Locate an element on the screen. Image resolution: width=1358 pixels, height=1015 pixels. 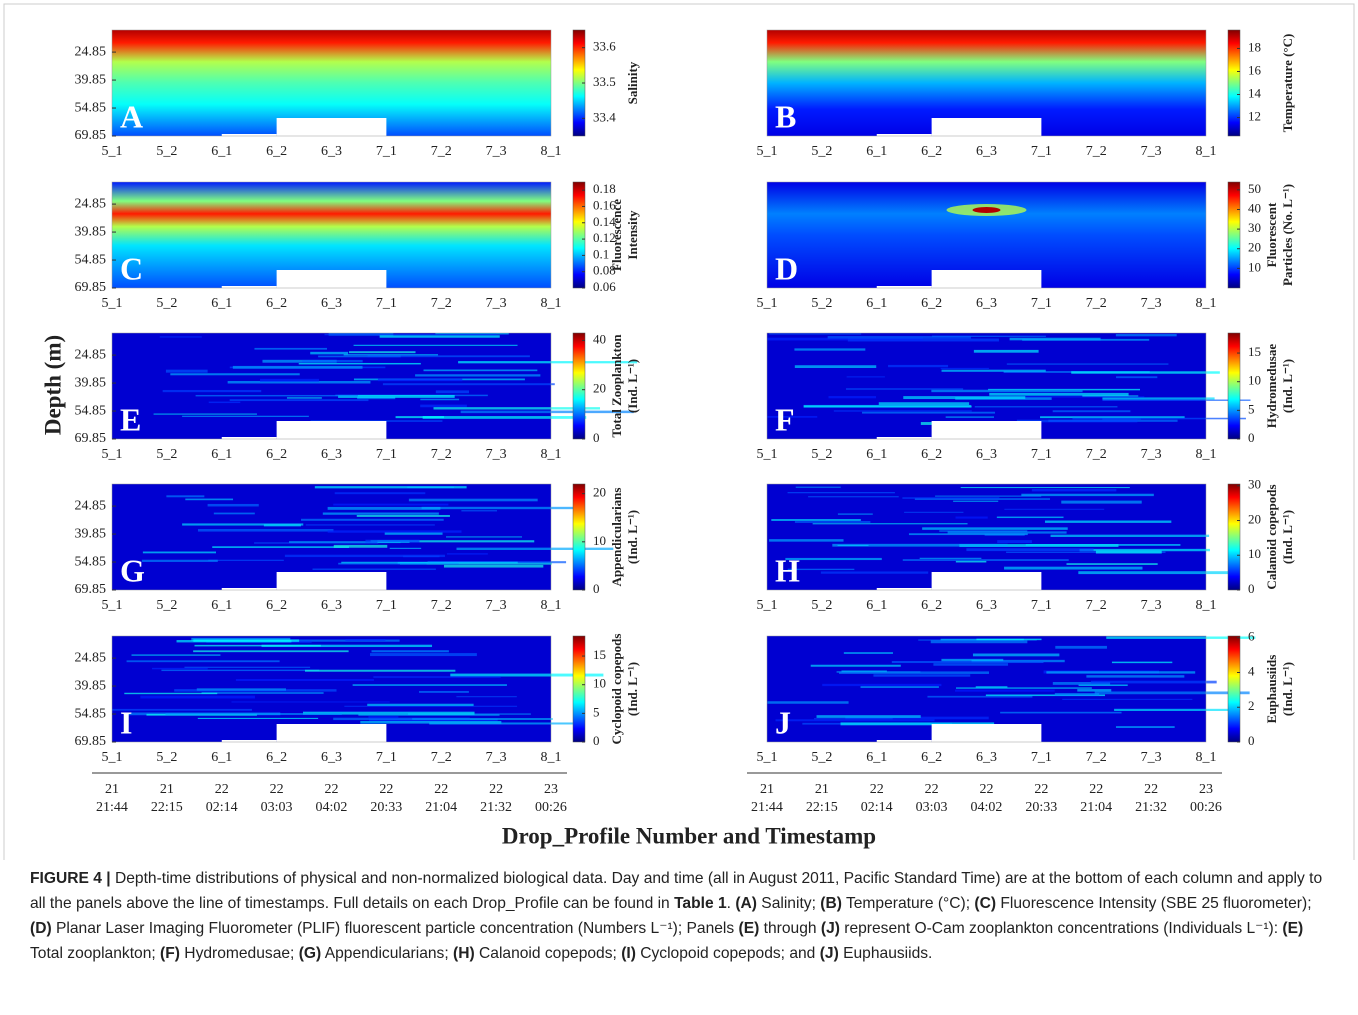
colorbar-tick-label: 10 is located at coordinates (599, 540).